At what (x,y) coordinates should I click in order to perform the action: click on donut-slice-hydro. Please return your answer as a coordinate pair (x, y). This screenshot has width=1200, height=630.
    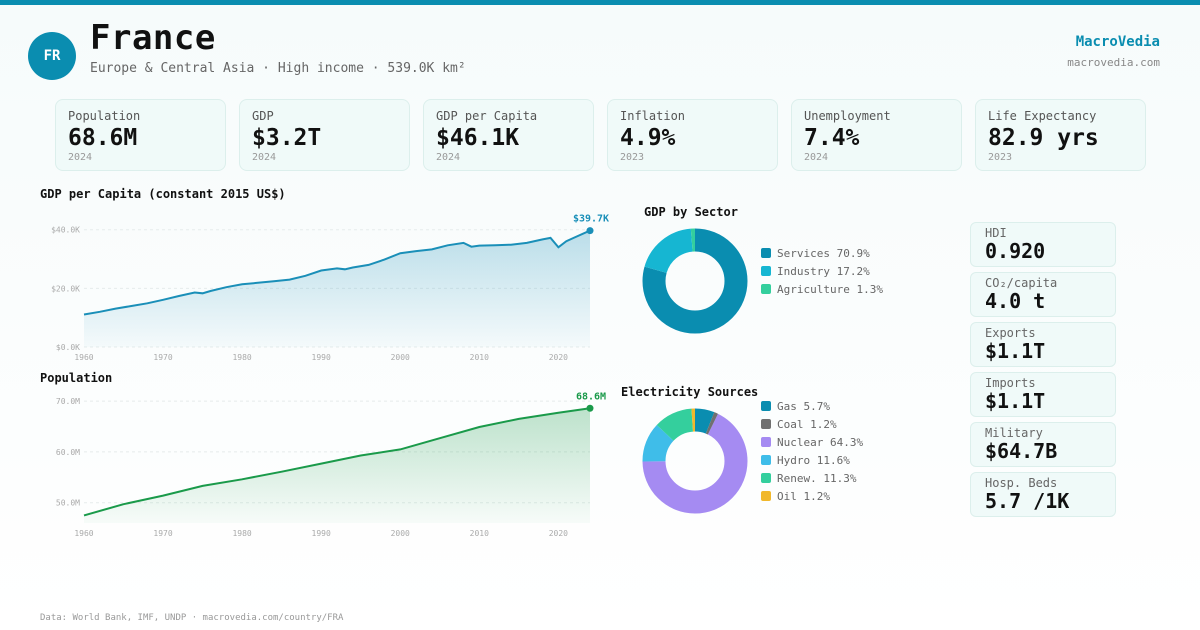
    Looking at the image, I should click on (695, 461).